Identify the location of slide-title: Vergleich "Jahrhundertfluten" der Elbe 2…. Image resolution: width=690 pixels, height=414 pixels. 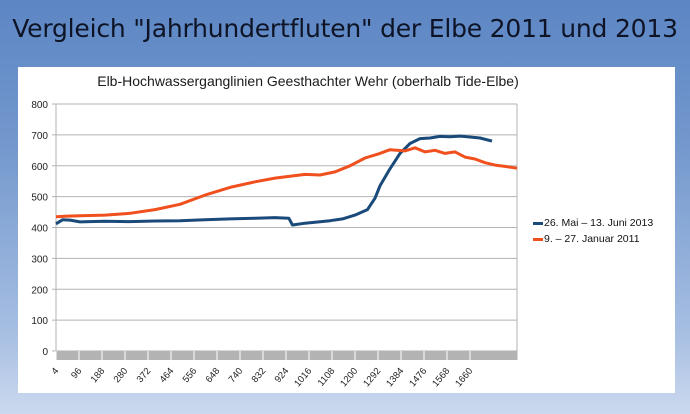
(345, 28).